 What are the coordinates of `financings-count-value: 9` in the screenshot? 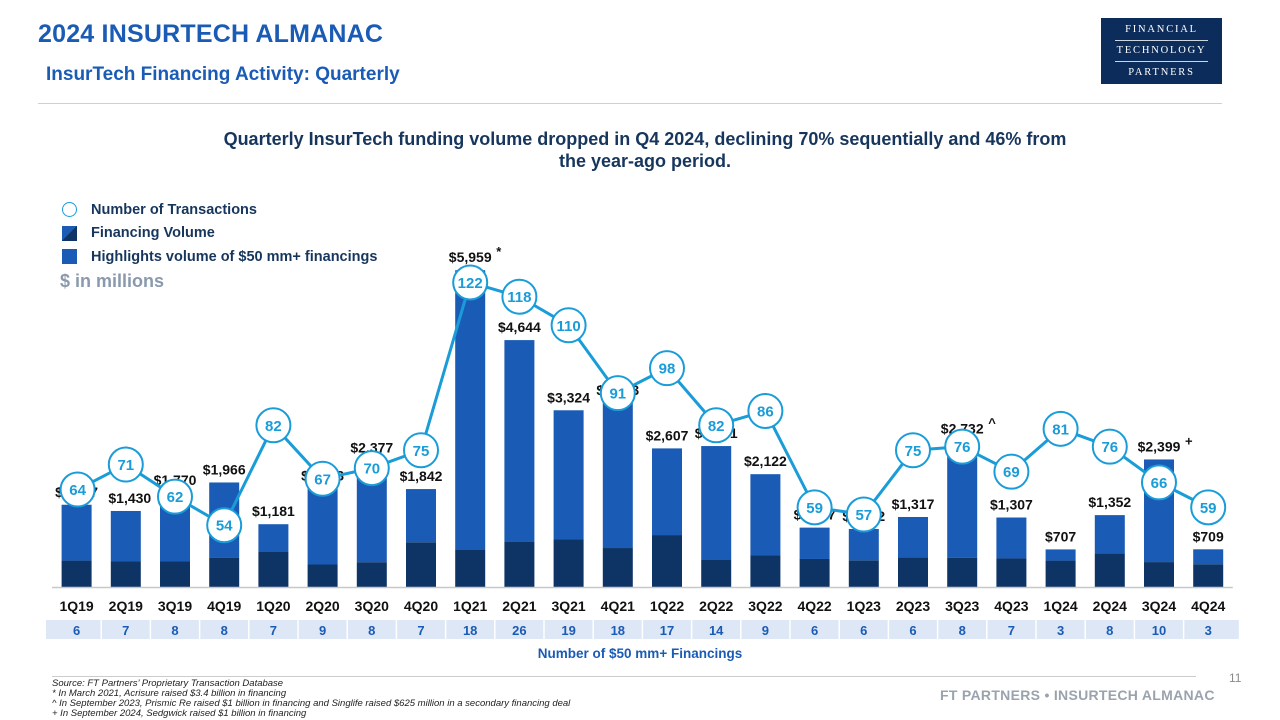 It's located at (765, 630).